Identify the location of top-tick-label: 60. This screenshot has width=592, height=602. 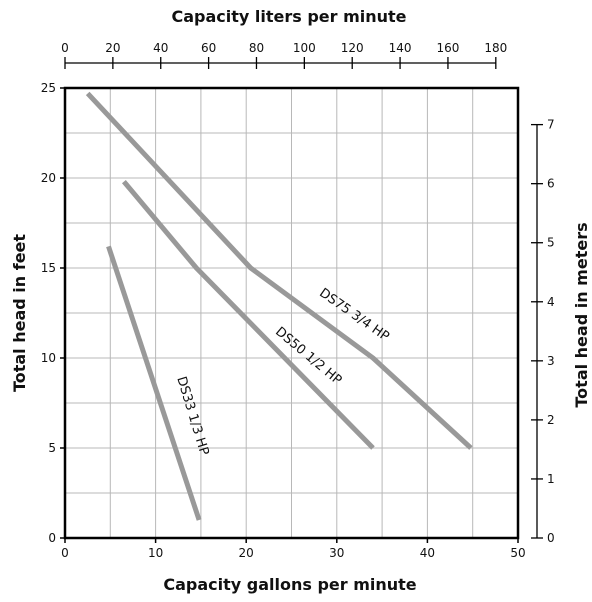
(208, 48).